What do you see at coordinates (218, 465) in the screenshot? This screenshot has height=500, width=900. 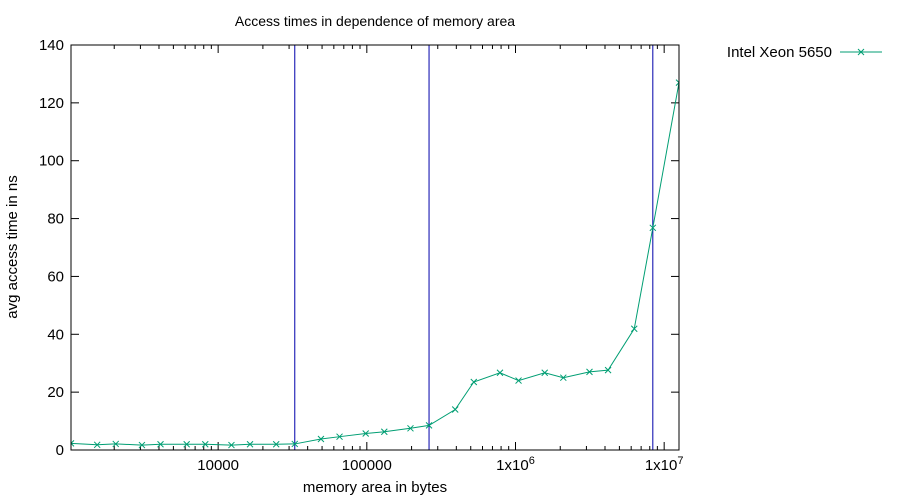 I see `x-tick-label: 10000` at bounding box center [218, 465].